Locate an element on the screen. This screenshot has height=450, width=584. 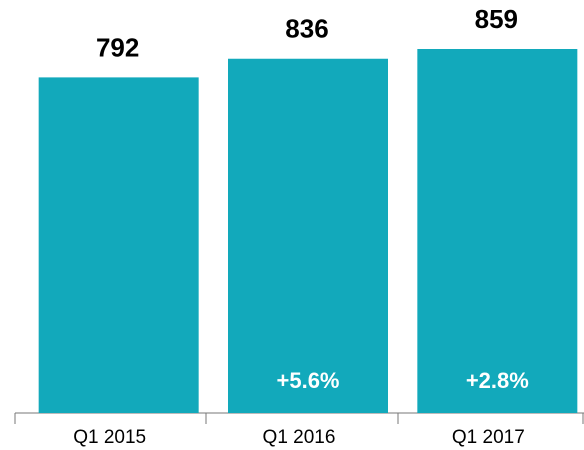
value-label: 859 is located at coordinates (496, 19).